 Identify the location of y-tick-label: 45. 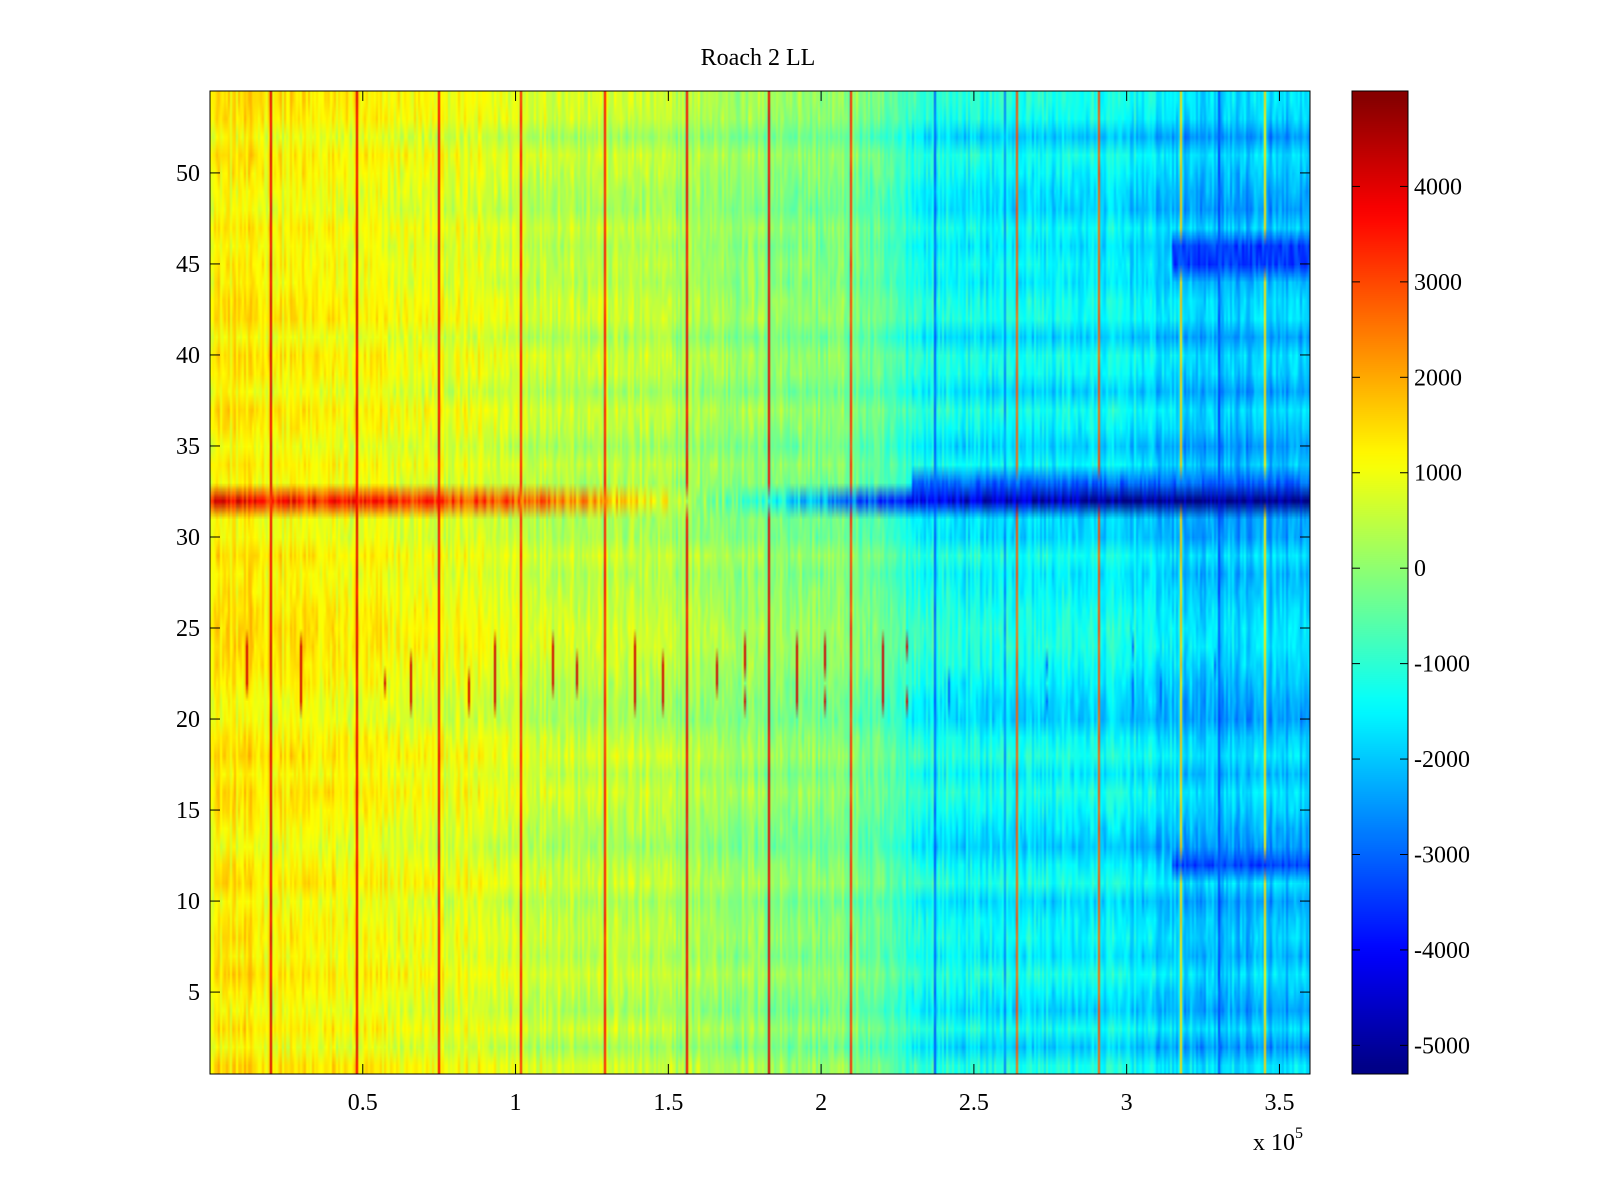
(188, 265).